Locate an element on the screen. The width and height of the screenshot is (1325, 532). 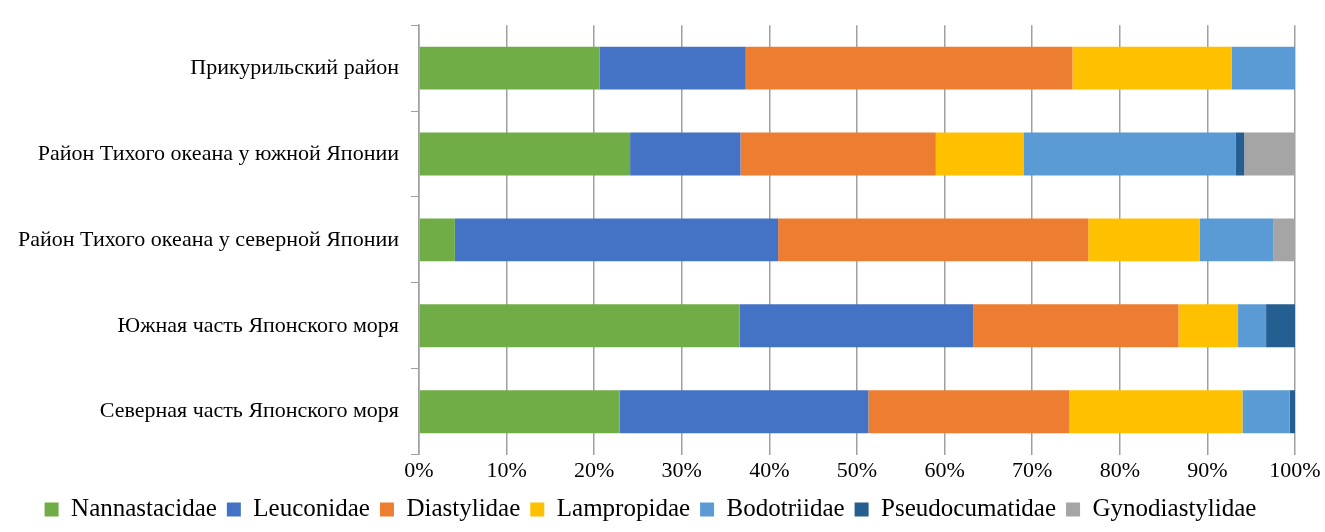
x-tick-label: 40% is located at coordinates (769, 469).